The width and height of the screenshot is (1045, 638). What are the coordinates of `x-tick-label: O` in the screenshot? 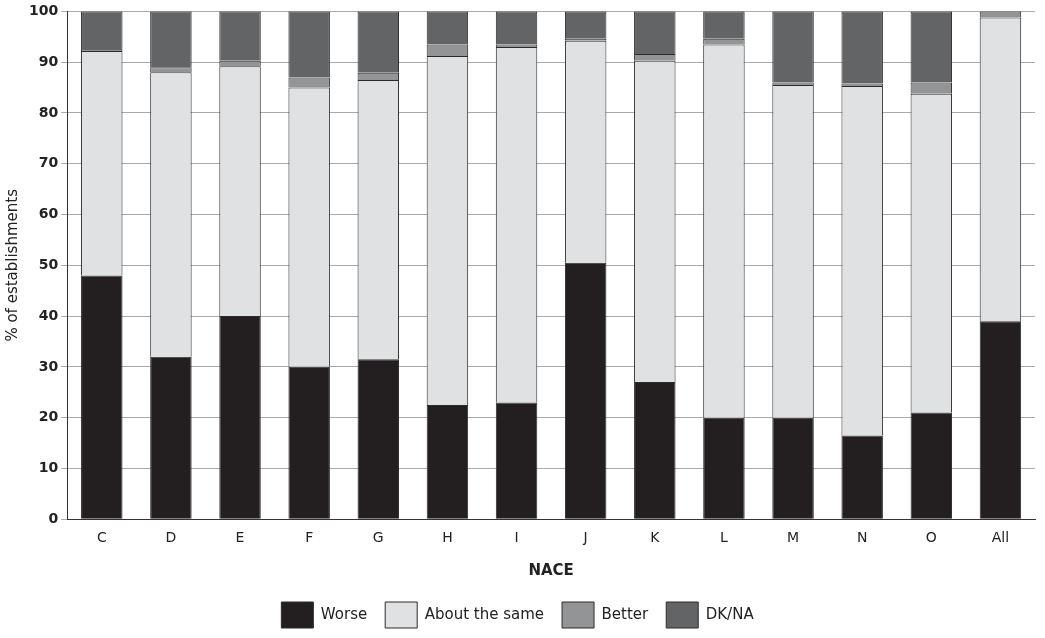 It's located at (931, 537).